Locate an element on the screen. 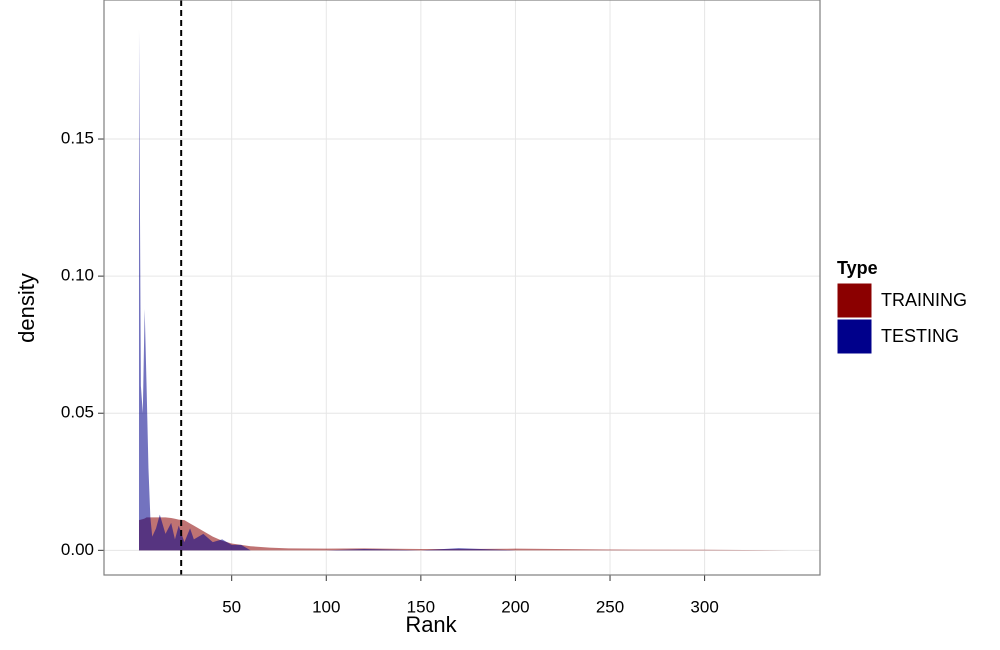 The image size is (1000, 650). y-tick-label: 0.00 is located at coordinates (77, 549).